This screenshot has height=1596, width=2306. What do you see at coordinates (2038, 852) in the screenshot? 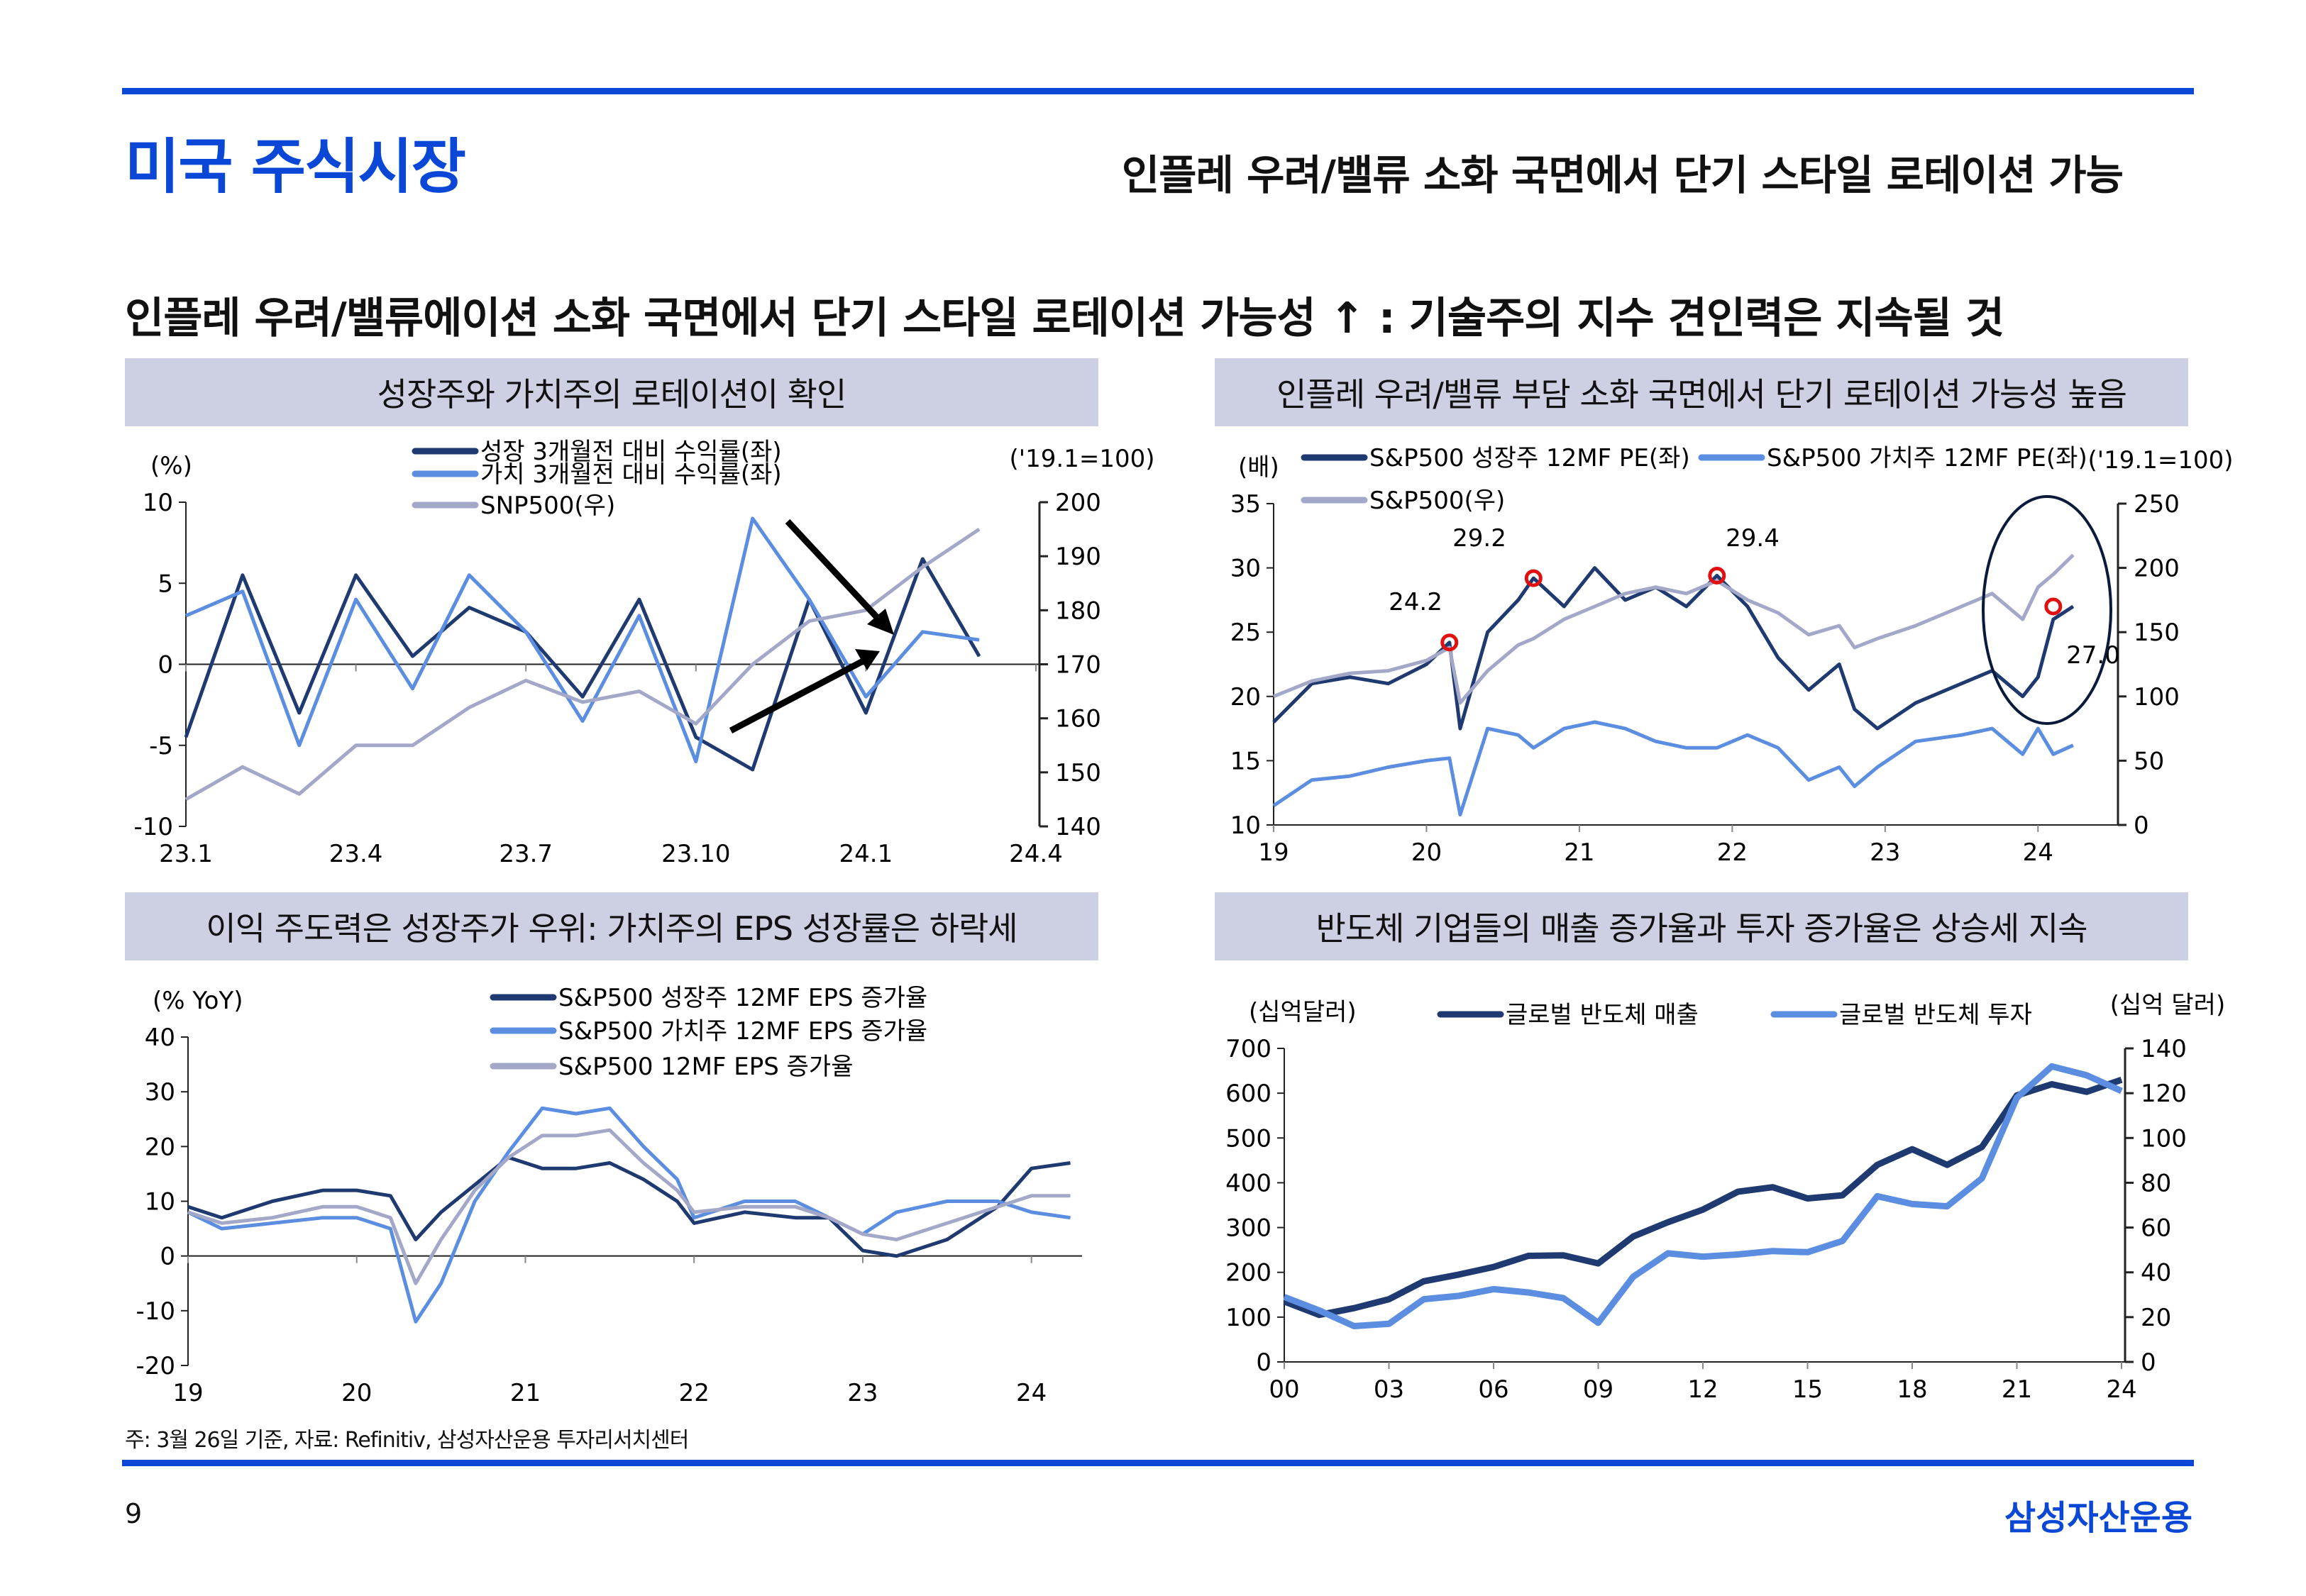
I see `c1-xtick-label: 24` at bounding box center [2038, 852].